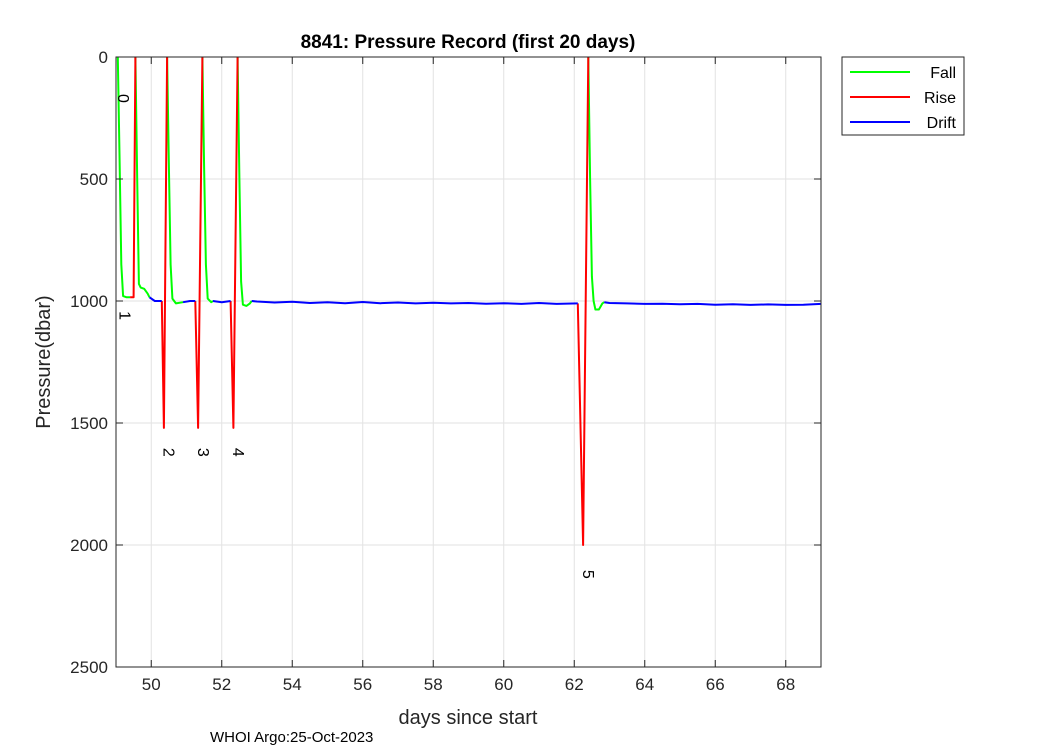 The height and width of the screenshot is (750, 1050). Describe the element at coordinates (237, 452) in the screenshot. I see `cycle-label: 4` at that location.